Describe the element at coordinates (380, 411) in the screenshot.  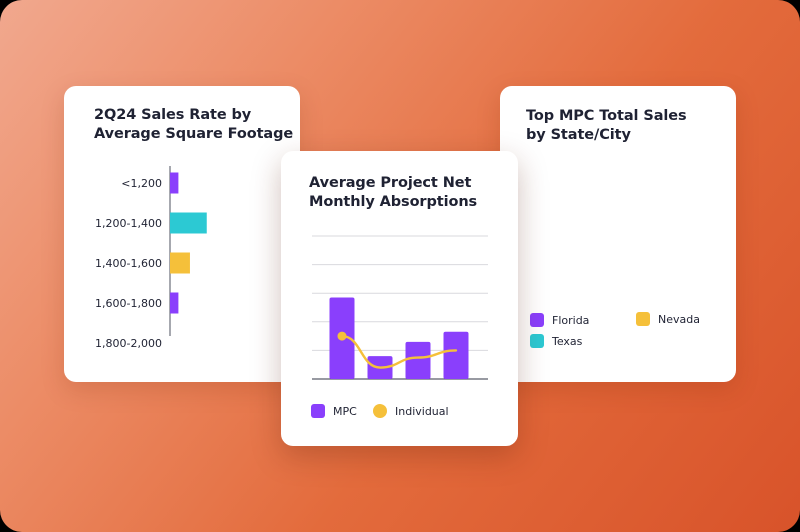
I see `legend-swatch-individual` at that location.